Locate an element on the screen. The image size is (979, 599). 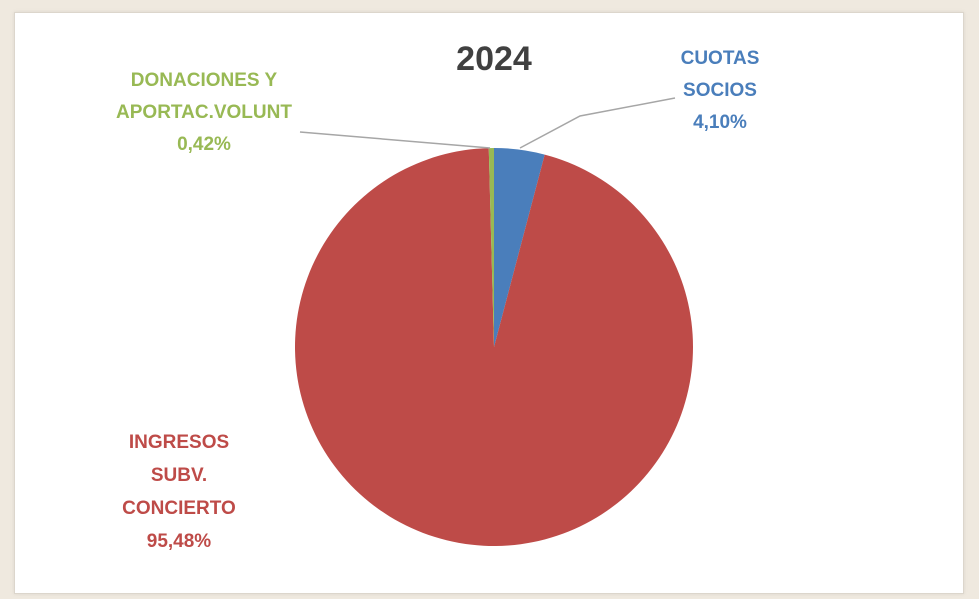
slice-name-label: CUOTAS is located at coordinates (720, 58).